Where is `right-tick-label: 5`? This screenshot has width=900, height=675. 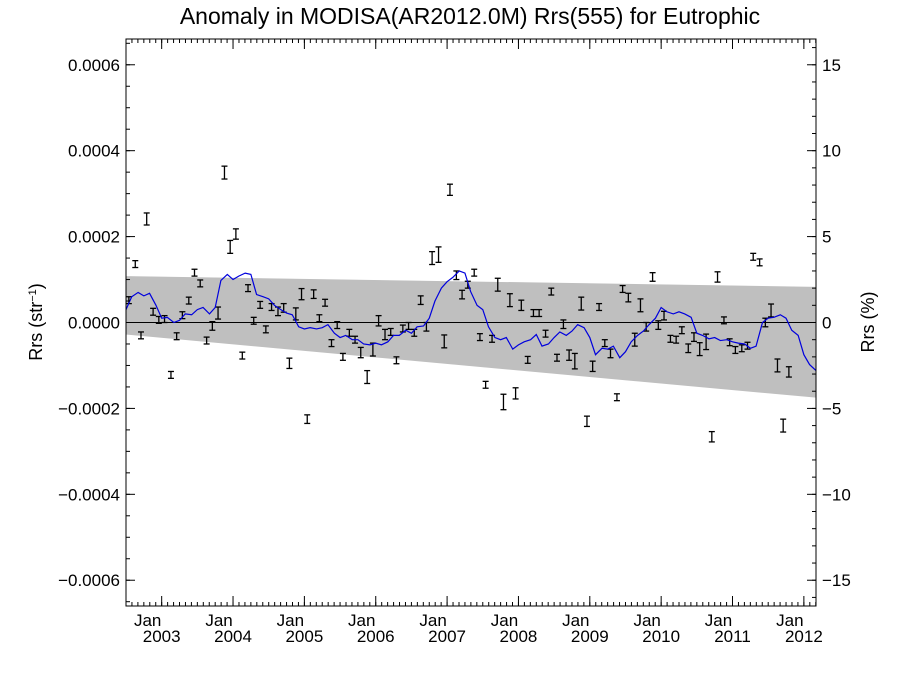 right-tick-label: 5 is located at coordinates (826, 237).